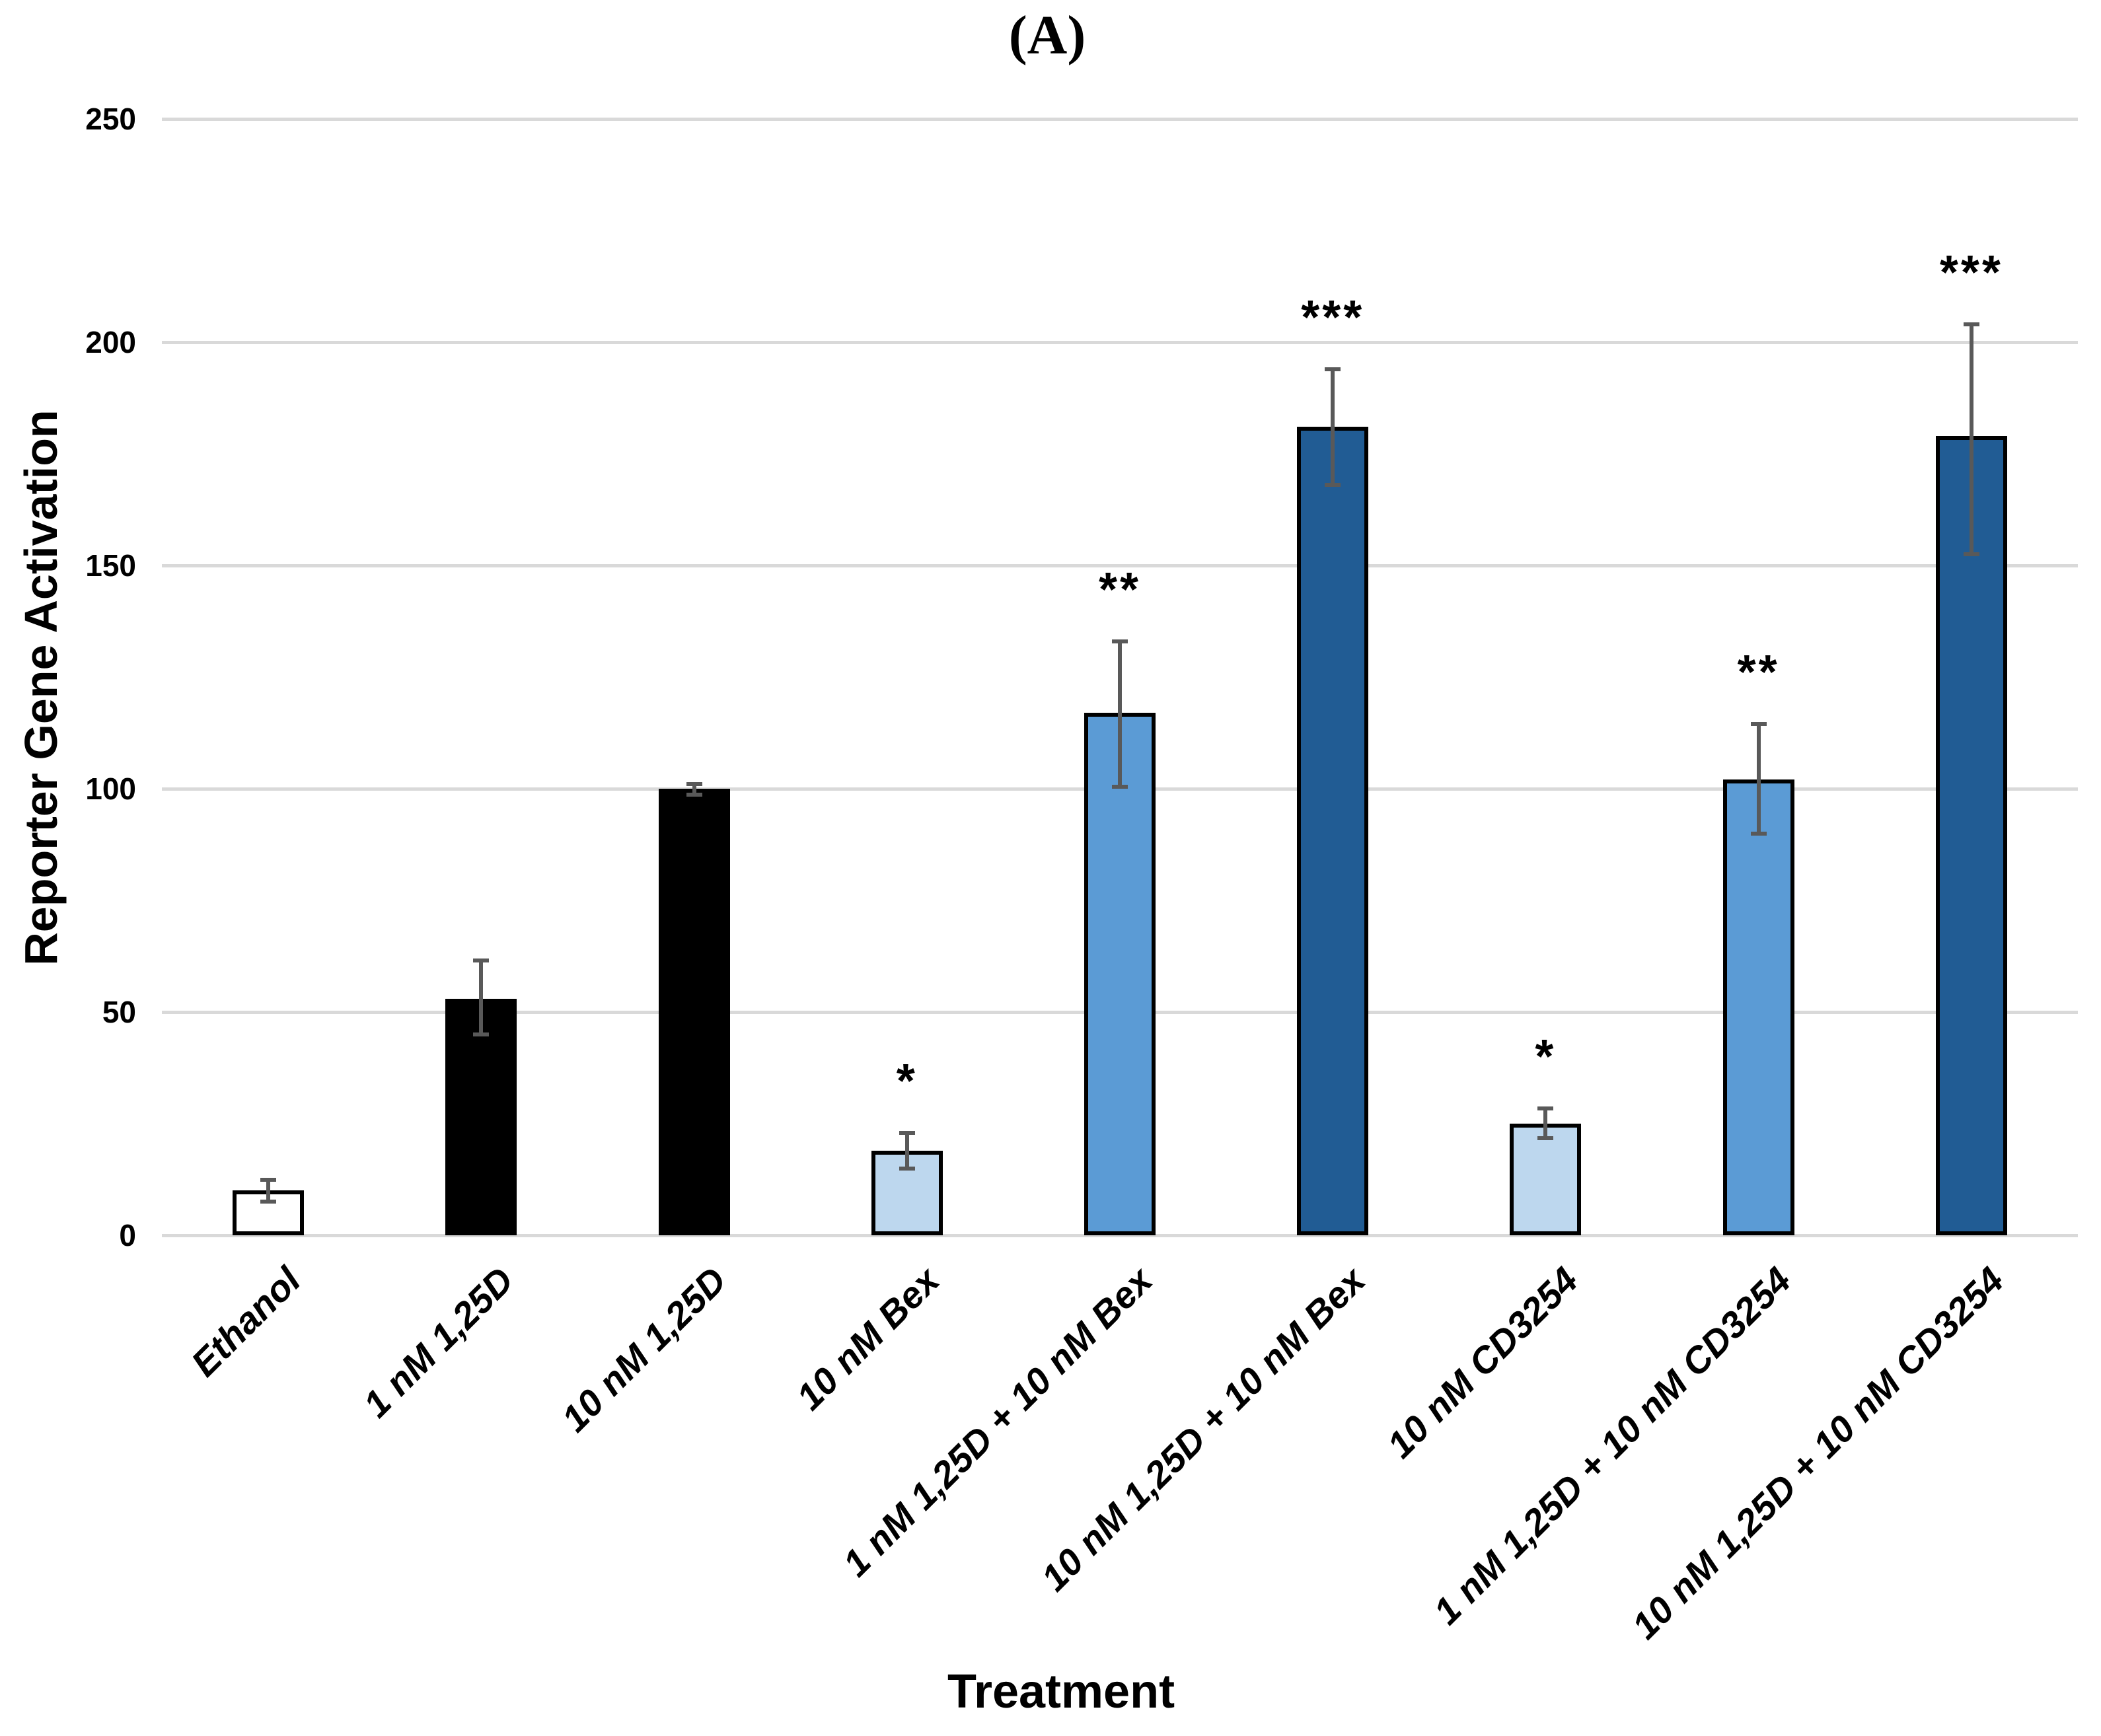  Describe the element at coordinates (110, 565) in the screenshot. I see `y-tick-label: 150` at that location.